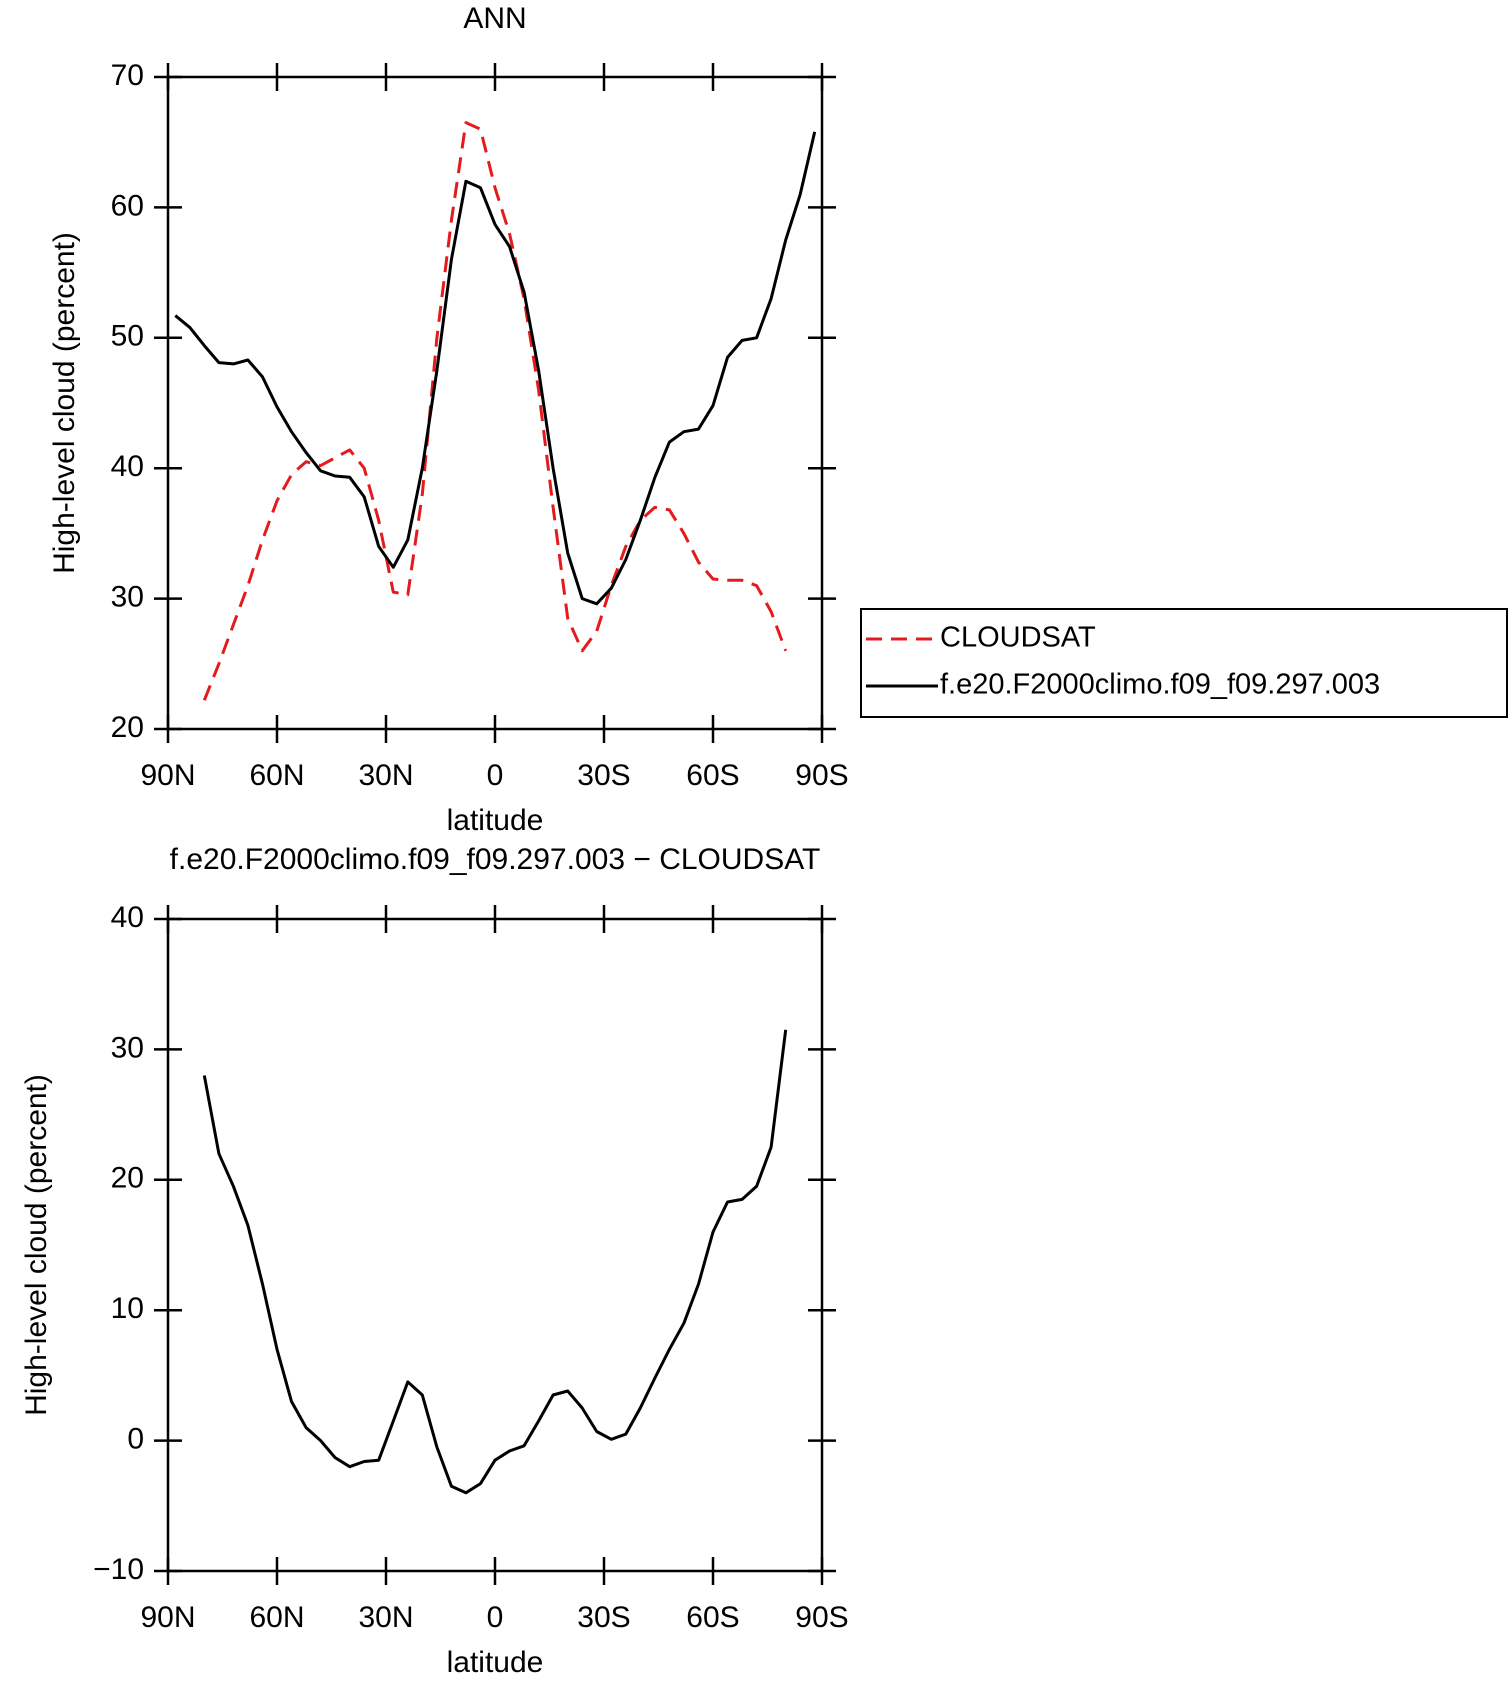 This screenshot has width=1512, height=1682. Describe the element at coordinates (1160, 685) in the screenshot. I see `legend-label: f.e20.F2000climo.f09_f09.297.003` at that location.